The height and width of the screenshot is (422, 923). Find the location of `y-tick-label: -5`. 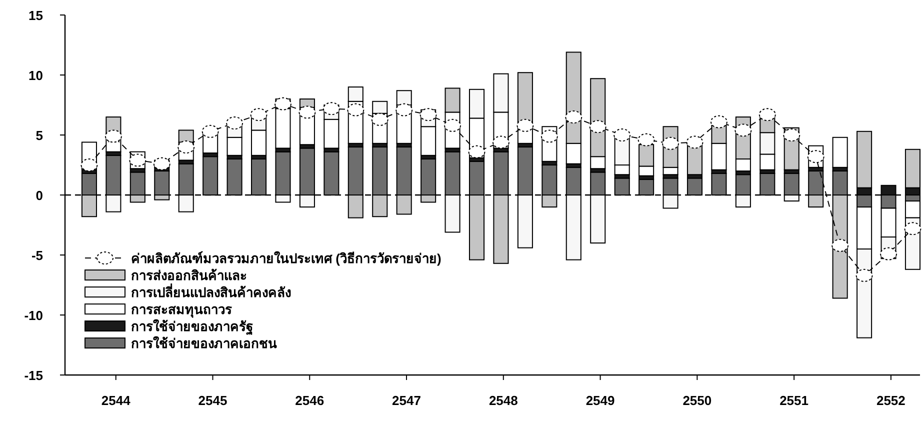

y-tick-label: -5 is located at coordinates (37, 255).